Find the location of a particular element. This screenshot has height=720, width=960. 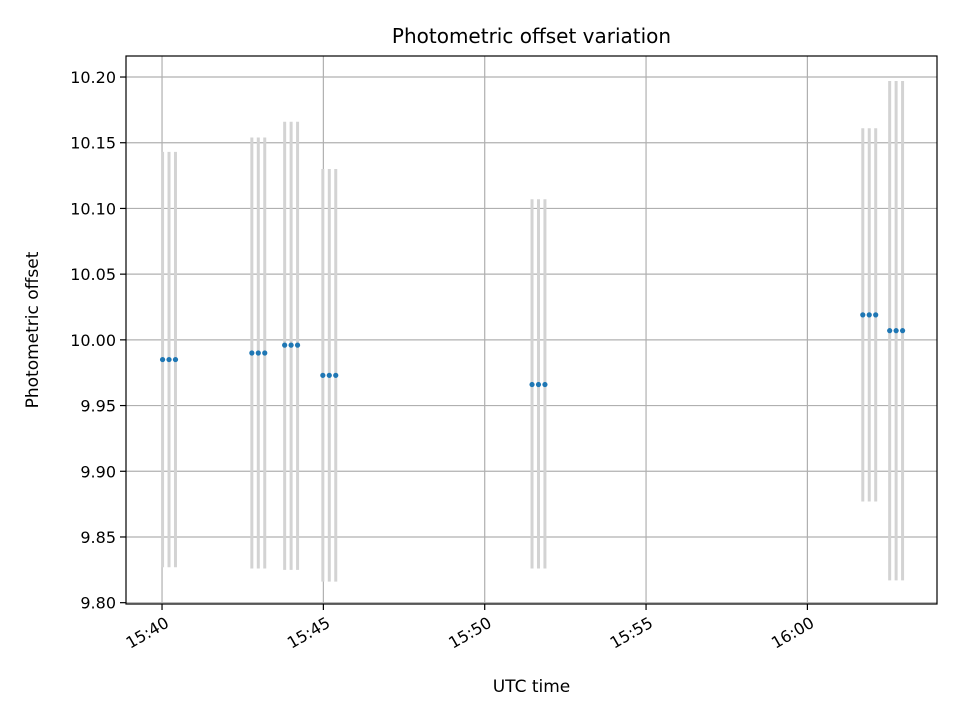

y-axis-label: Photometric offset is located at coordinates (33, 329).